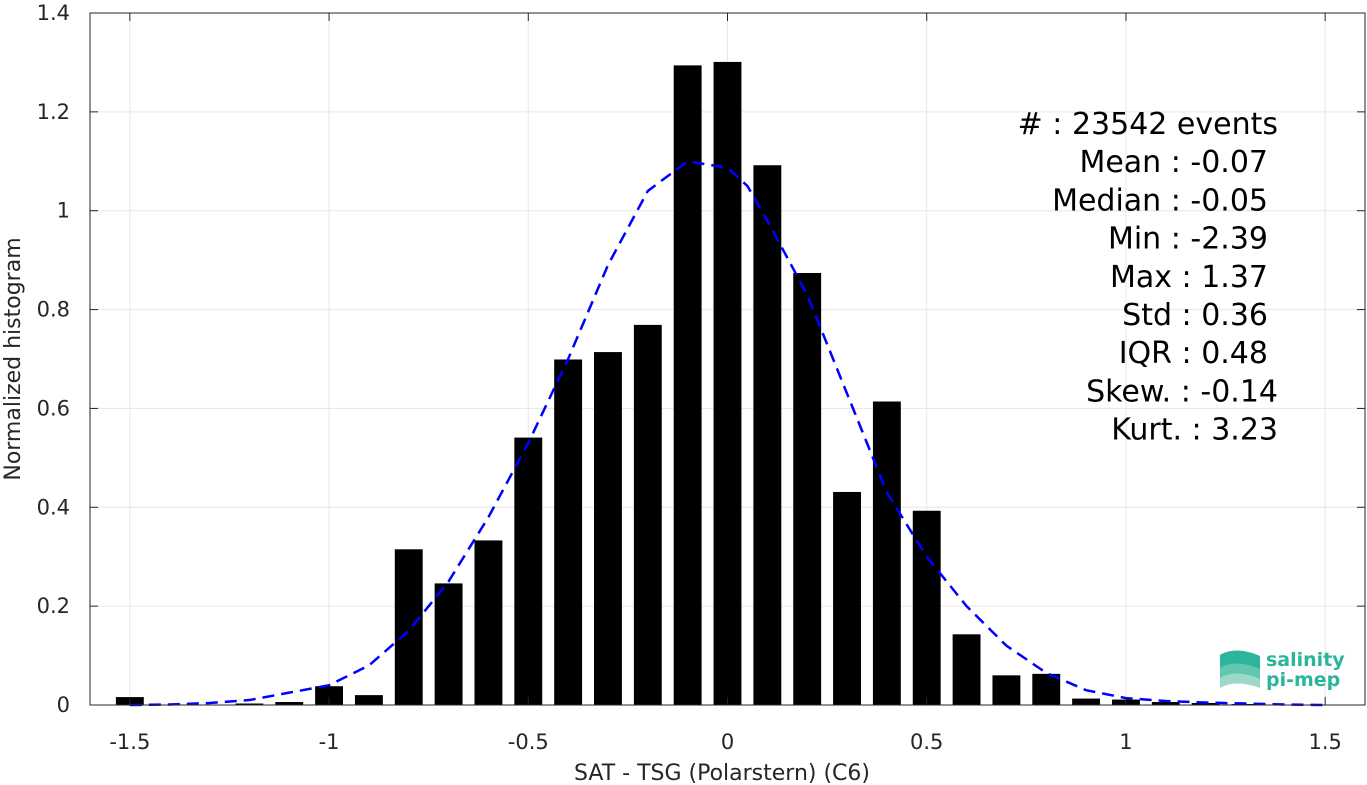  I want to click on y-tick-label: 0.4, so click(53, 507).